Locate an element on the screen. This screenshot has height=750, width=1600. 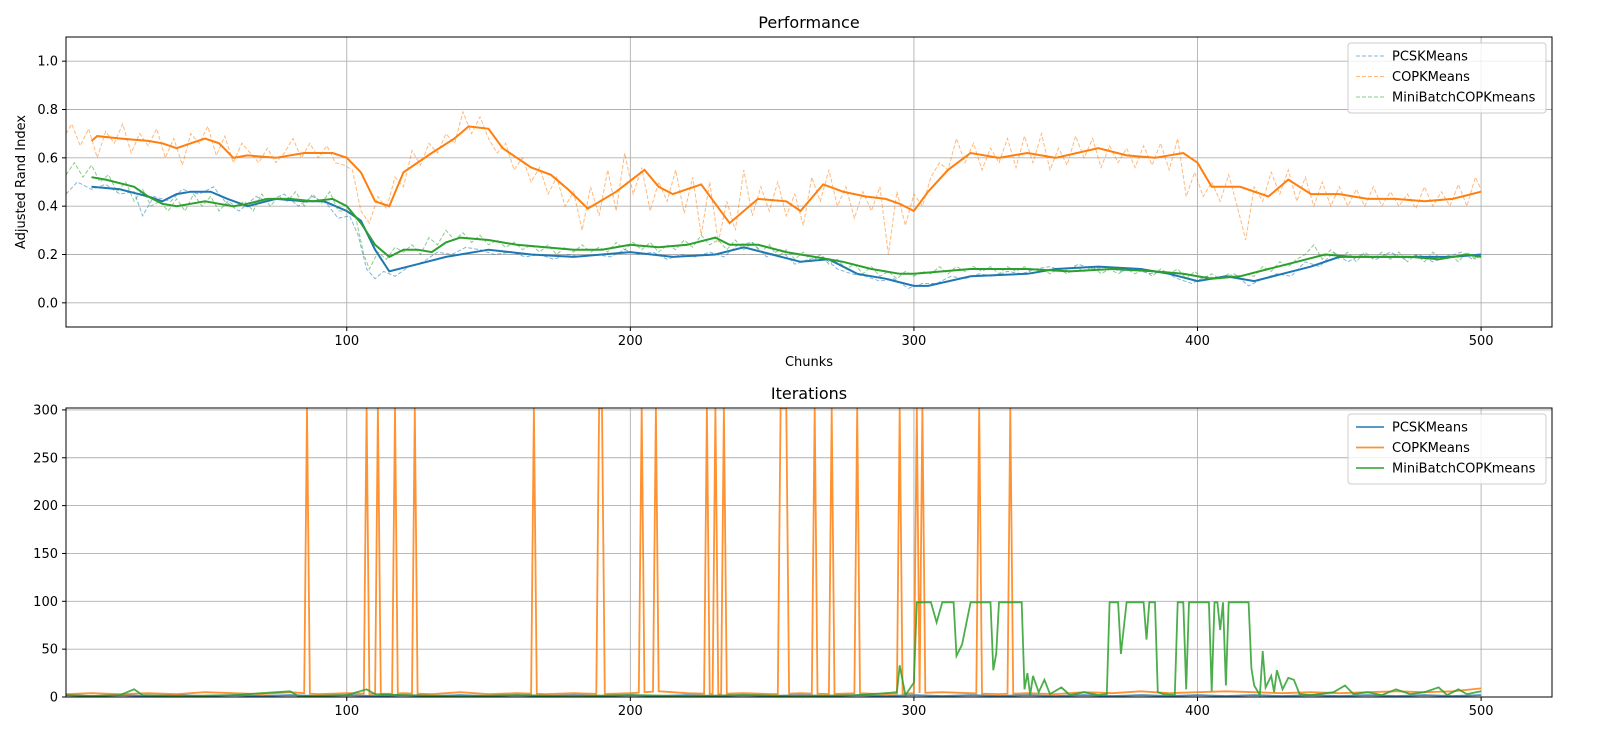
iterations-xtick-label: 100 is located at coordinates (346, 711).